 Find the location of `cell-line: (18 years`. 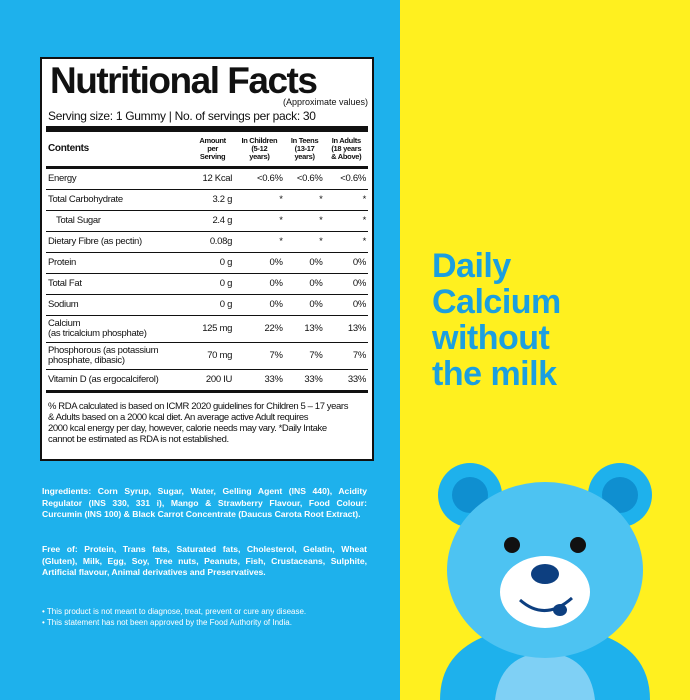

cell-line: (18 years is located at coordinates (346, 148).